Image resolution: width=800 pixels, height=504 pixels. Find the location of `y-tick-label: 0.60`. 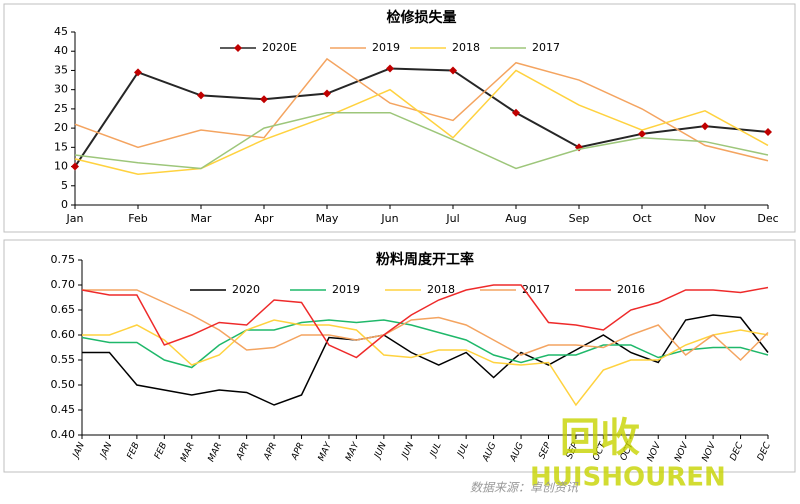

y-tick-label: 0.60 is located at coordinates (63, 334).